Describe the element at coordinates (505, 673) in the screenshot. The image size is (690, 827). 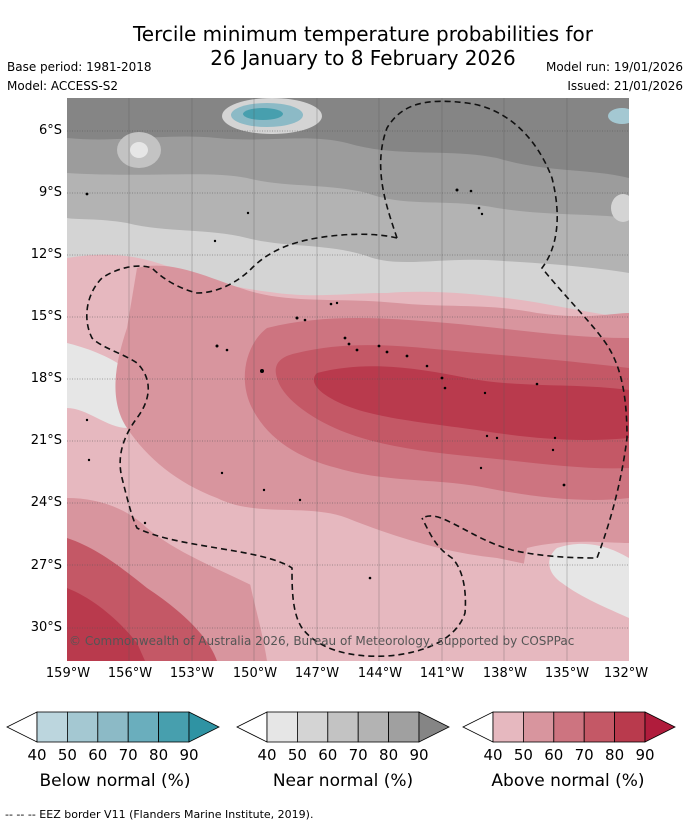
I see `lon-label: 138°W` at that location.